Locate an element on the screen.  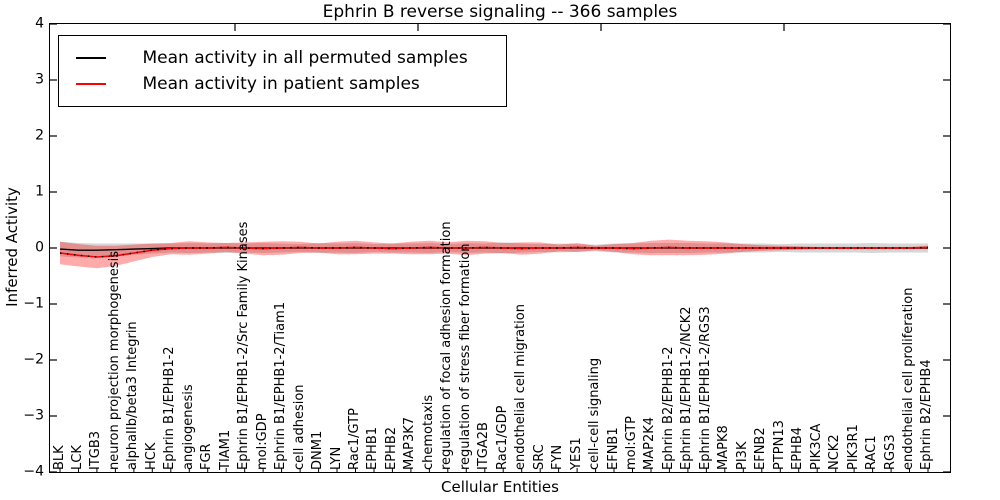
legend-label-permuted: Mean activity in all permuted samples is located at coordinates (305, 57).